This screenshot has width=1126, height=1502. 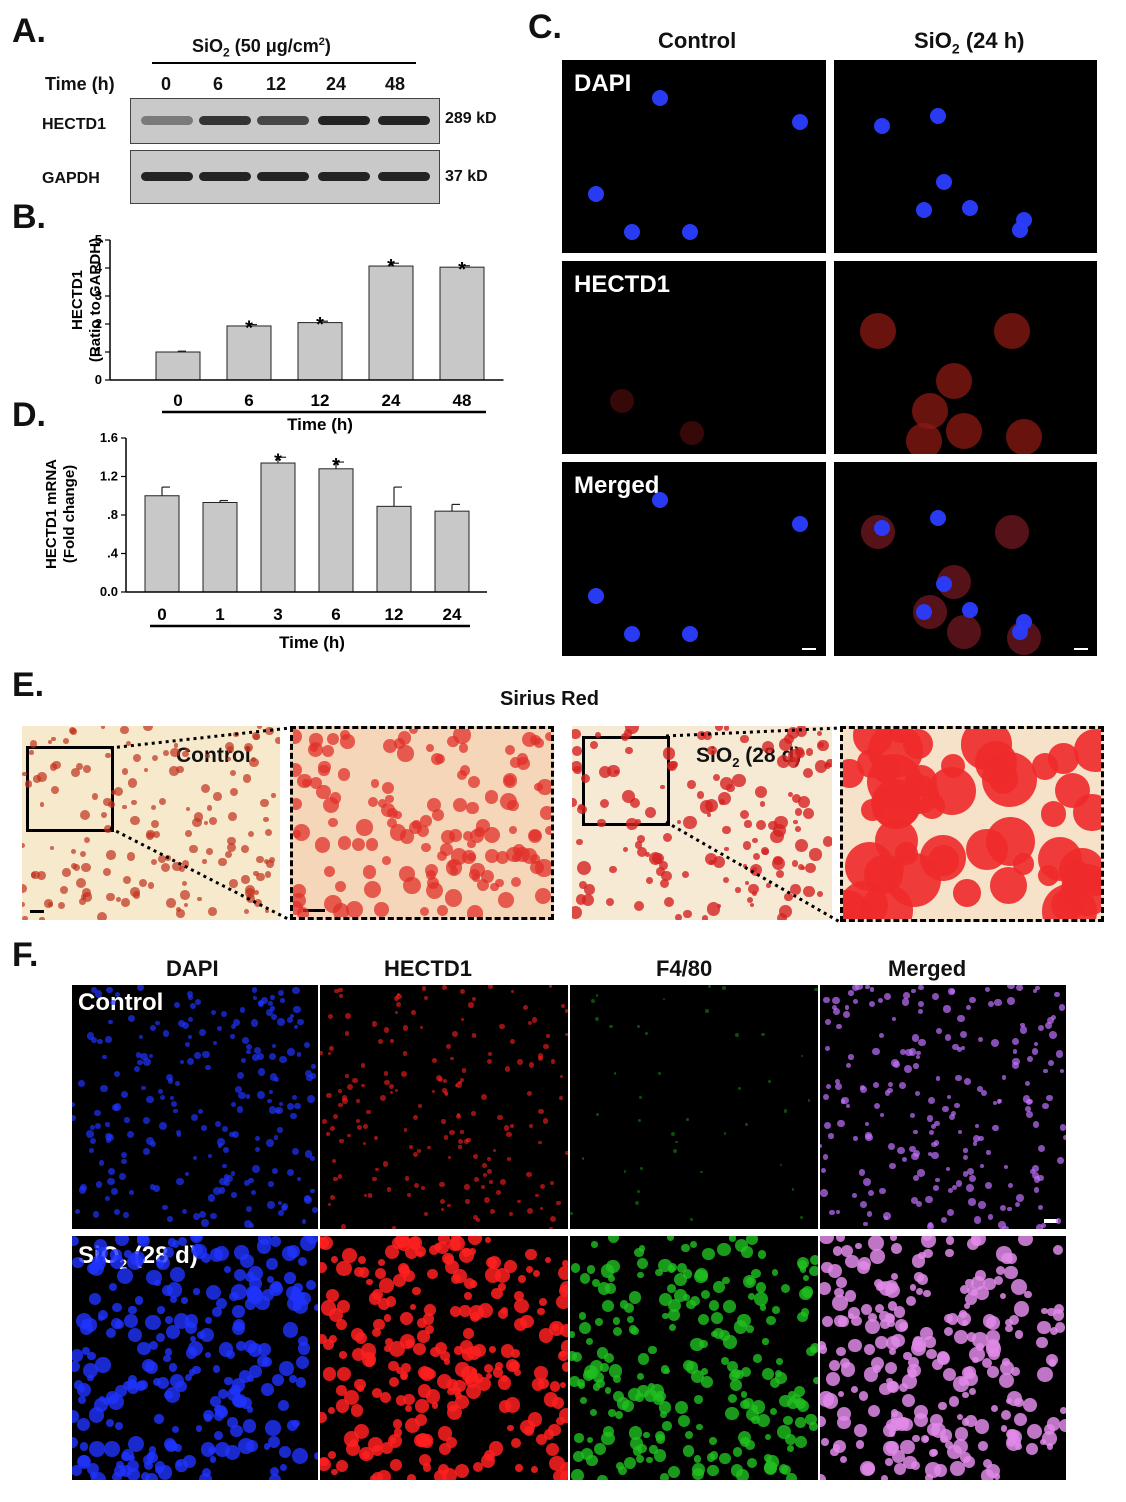 What do you see at coordinates (178, 366) in the screenshot?
I see `bar` at bounding box center [178, 366].